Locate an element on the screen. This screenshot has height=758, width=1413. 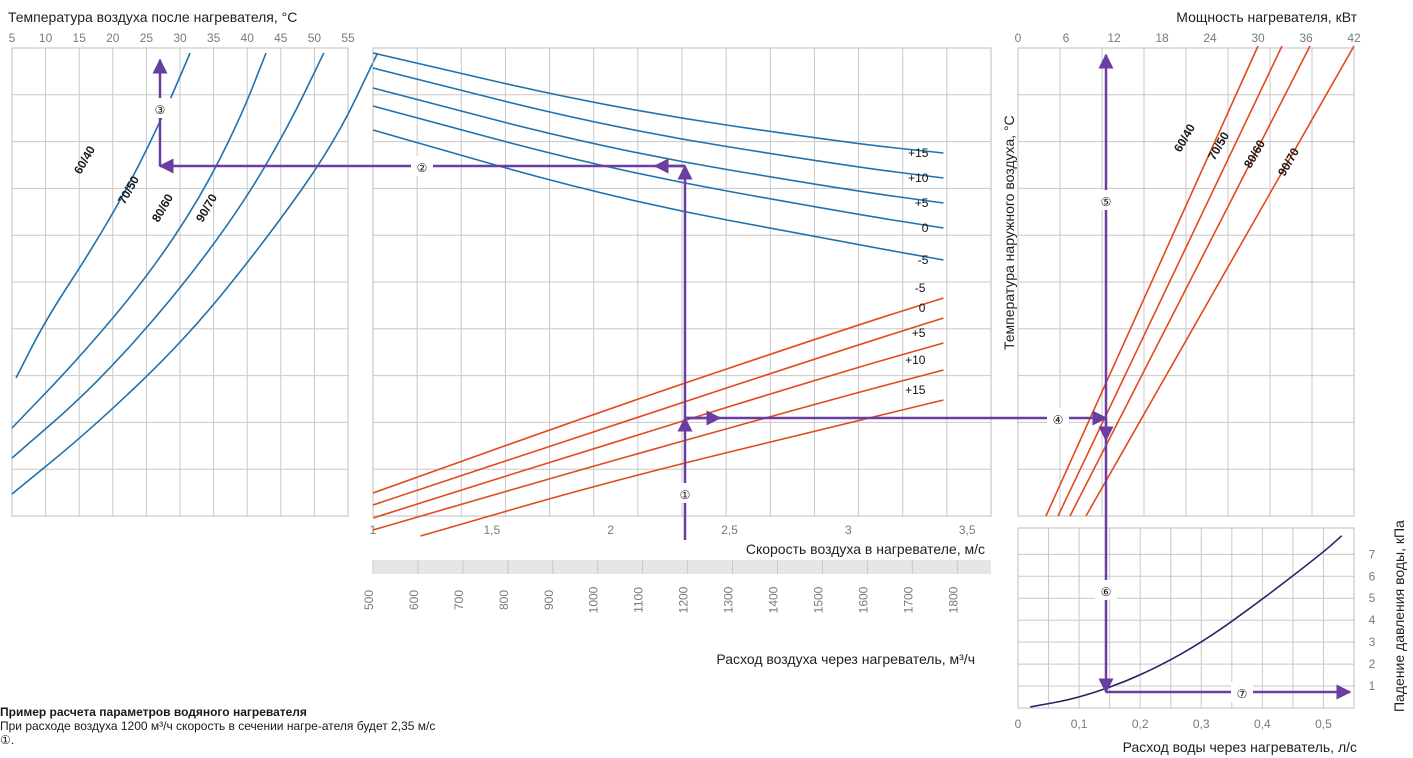
pressure-series is located at coordinates (1186, 621).